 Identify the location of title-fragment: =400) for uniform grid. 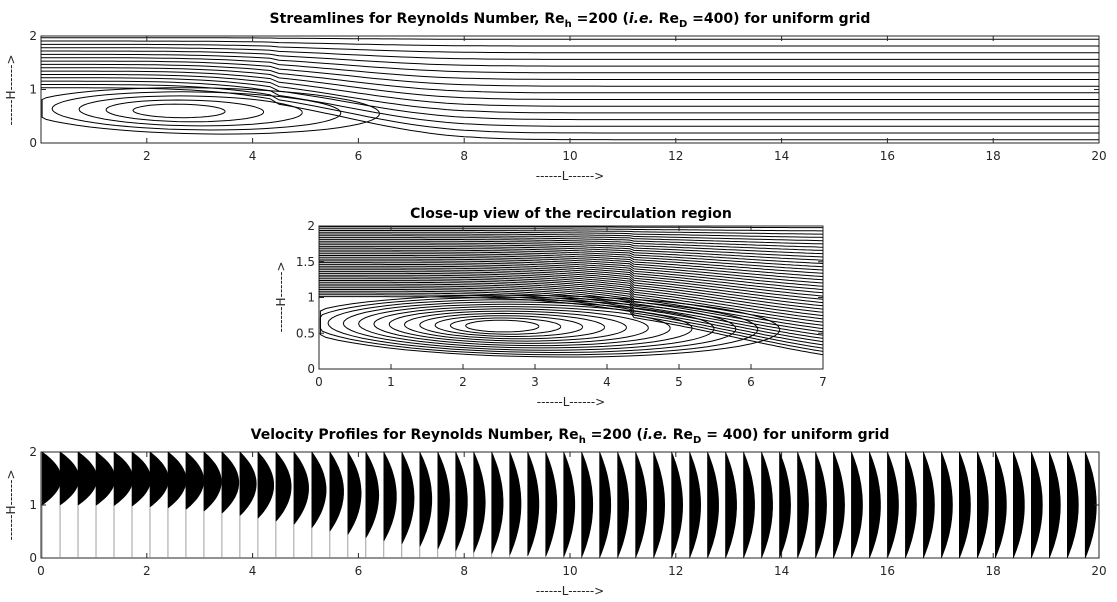
(778, 19).